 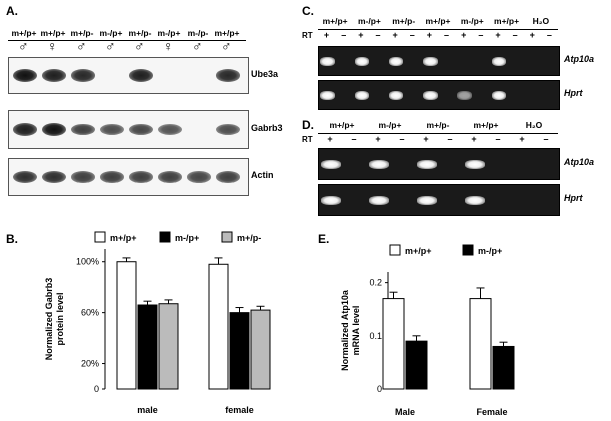 What do you see at coordinates (249, 238) in the screenshot?
I see `legend-label: m+/p-` at bounding box center [249, 238].